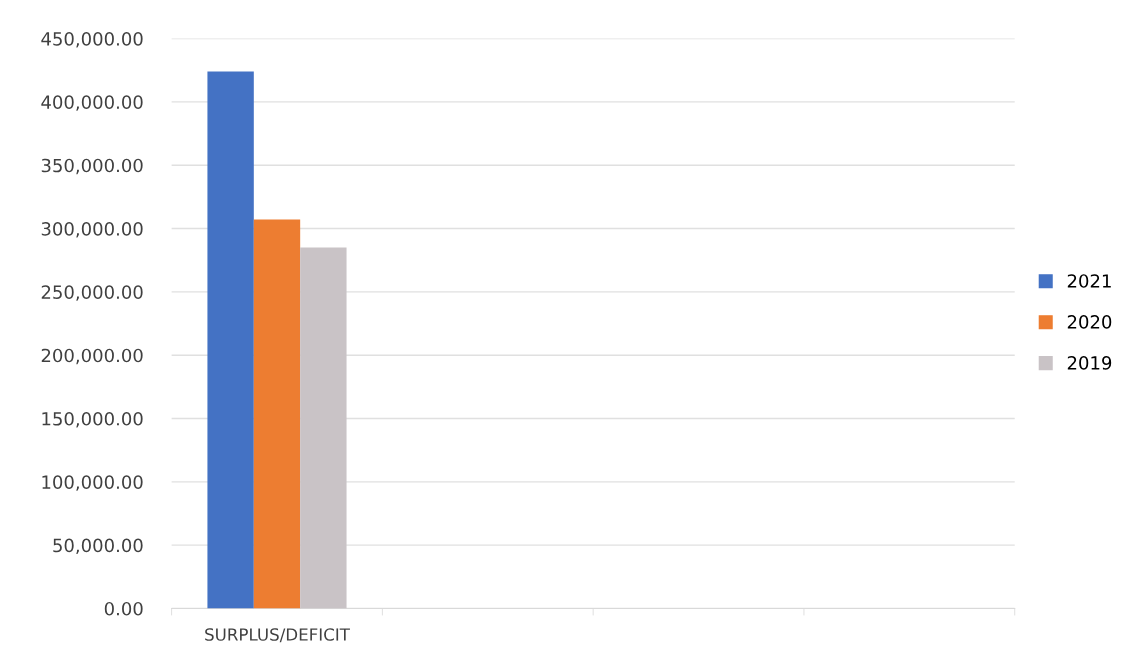 The height and width of the screenshot is (665, 1144). Describe the element at coordinates (98, 546) in the screenshot. I see `y-tick-label: 50,000.00` at that location.